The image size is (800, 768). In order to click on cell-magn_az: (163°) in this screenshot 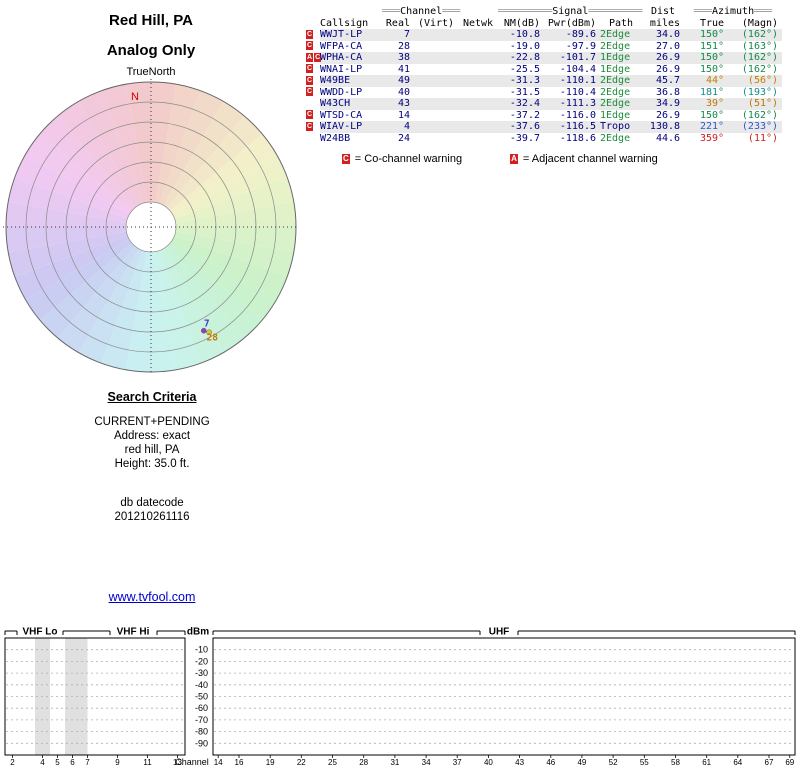, I will do `click(760, 46)`.